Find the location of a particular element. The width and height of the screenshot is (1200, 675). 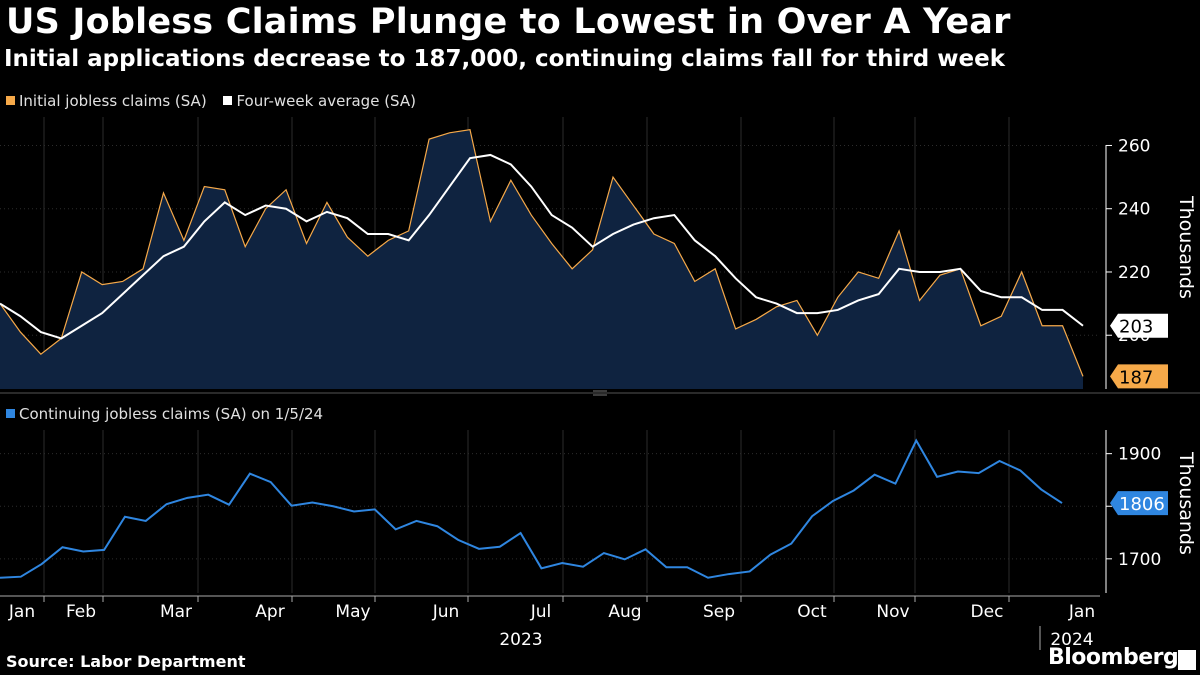

legend-initial-label: Initial jobless claims (SA) is located at coordinates (113, 101).